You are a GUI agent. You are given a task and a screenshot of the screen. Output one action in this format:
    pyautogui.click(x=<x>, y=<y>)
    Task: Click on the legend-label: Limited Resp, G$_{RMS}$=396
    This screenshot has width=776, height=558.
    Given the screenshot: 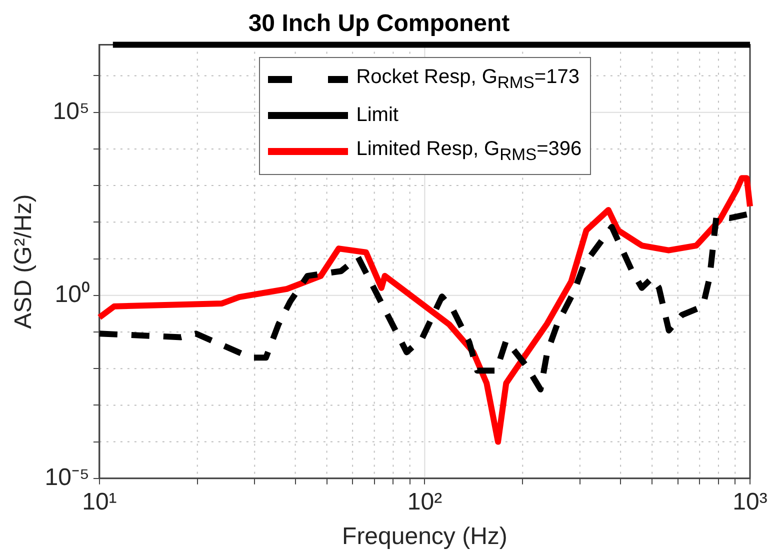 What is the action you would take?
    pyautogui.click(x=469, y=152)
    